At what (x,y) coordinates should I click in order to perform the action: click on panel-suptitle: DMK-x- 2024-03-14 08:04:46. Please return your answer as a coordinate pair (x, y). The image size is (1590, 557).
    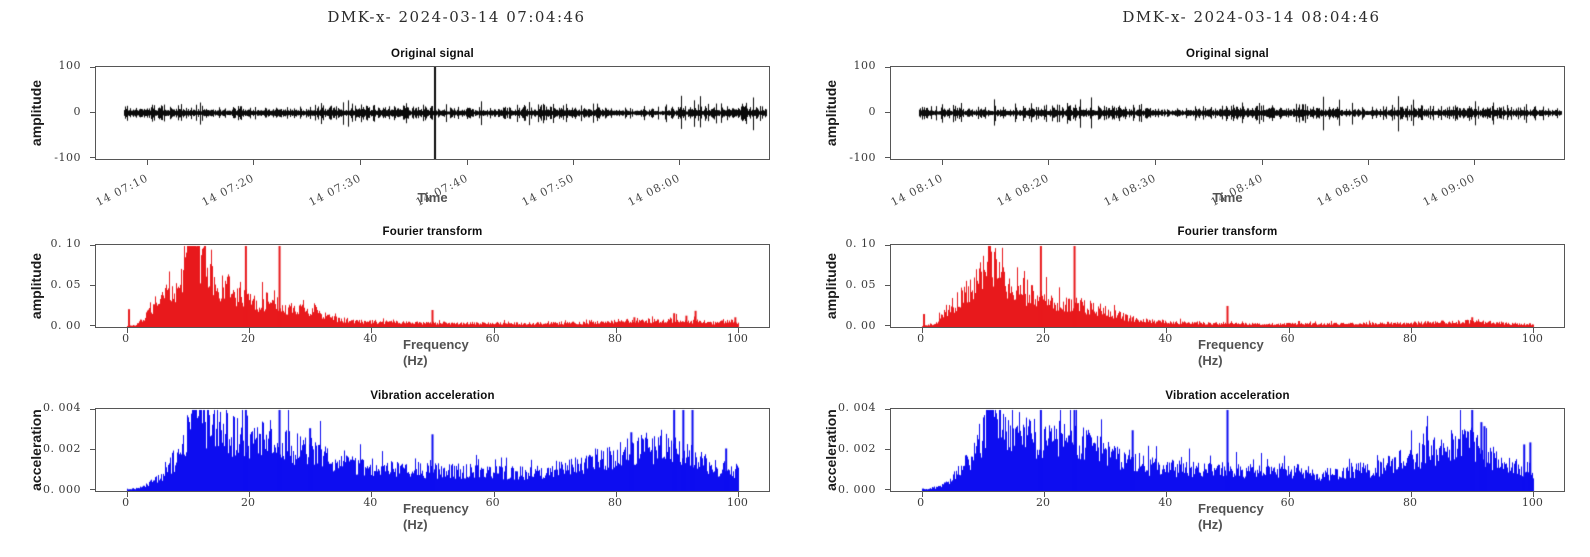
    Looking at the image, I should click on (1251, 17).